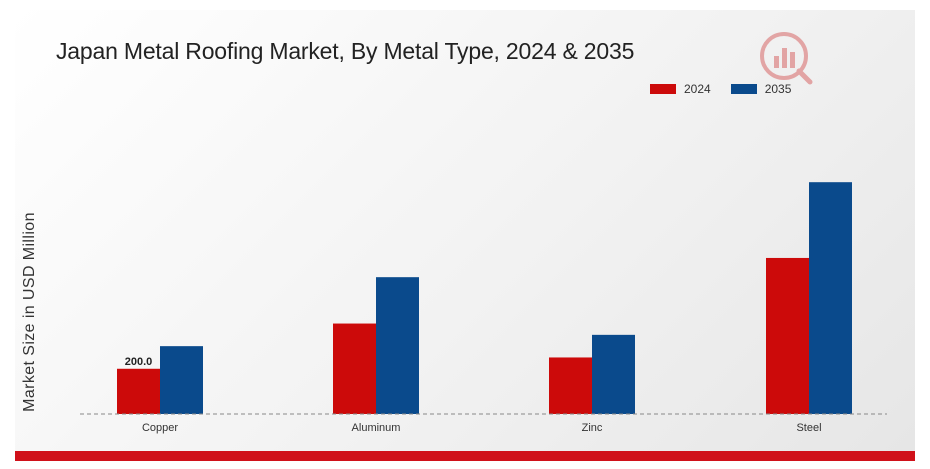  What do you see at coordinates (138, 391) in the screenshot?
I see `bar-2024-copper` at bounding box center [138, 391].